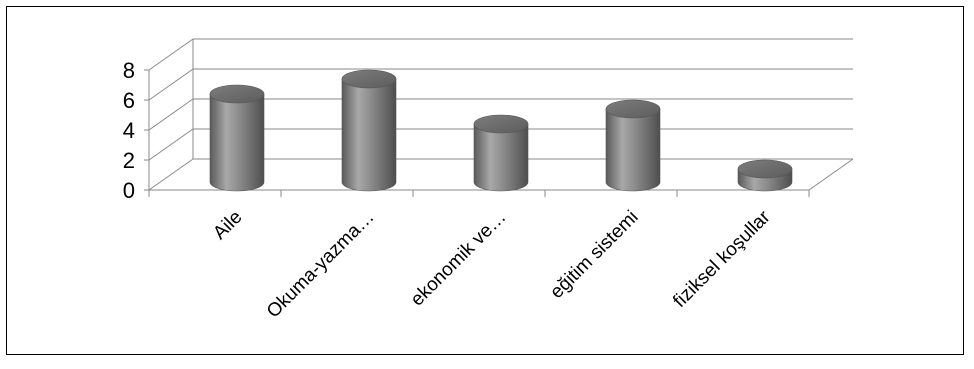  Describe the element at coordinates (722, 259) in the screenshot. I see `x-tick-label: fiziksel koşullar` at that location.